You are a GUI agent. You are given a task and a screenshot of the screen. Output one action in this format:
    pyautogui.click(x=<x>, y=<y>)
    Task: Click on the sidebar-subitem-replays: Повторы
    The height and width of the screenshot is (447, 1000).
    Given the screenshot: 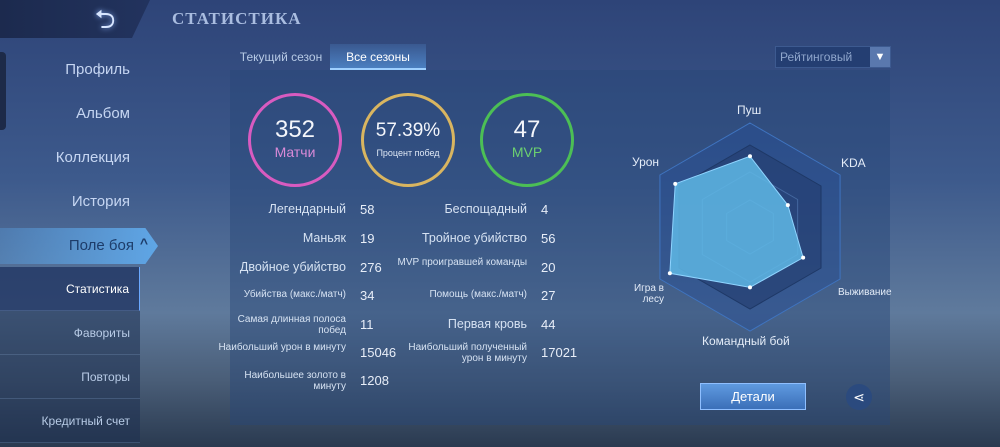 What is the action you would take?
    pyautogui.click(x=70, y=377)
    